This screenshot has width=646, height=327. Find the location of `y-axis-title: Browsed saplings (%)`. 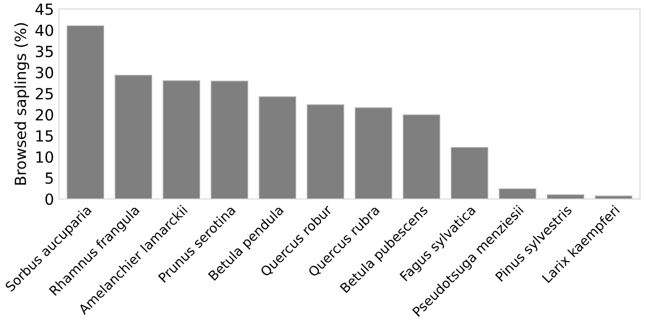

y-axis-title: Browsed saplings (%) is located at coordinates (22, 104).